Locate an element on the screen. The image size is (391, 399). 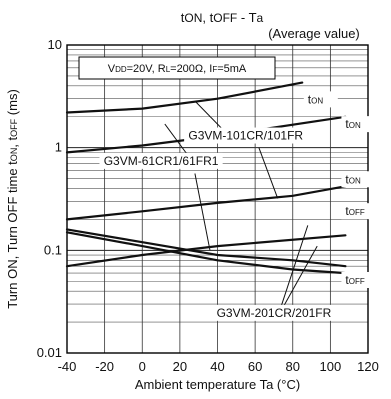
y-tick-label: 0.1 is located at coordinates (53, 249).